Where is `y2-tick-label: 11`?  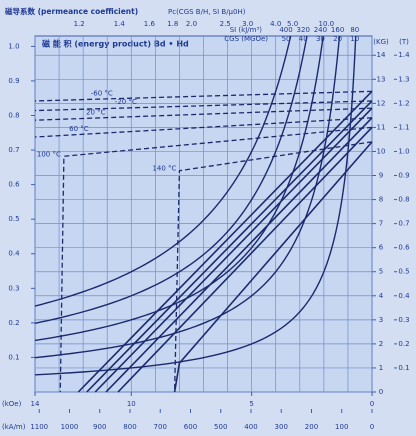
y2-tick-label: 11 is located at coordinates (381, 127).